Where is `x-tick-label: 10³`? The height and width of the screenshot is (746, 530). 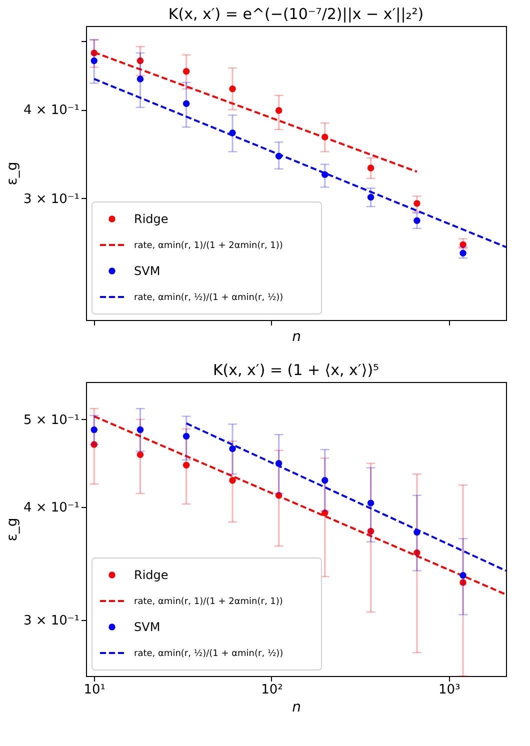 x-tick-label: 10³ is located at coordinates (449, 690).